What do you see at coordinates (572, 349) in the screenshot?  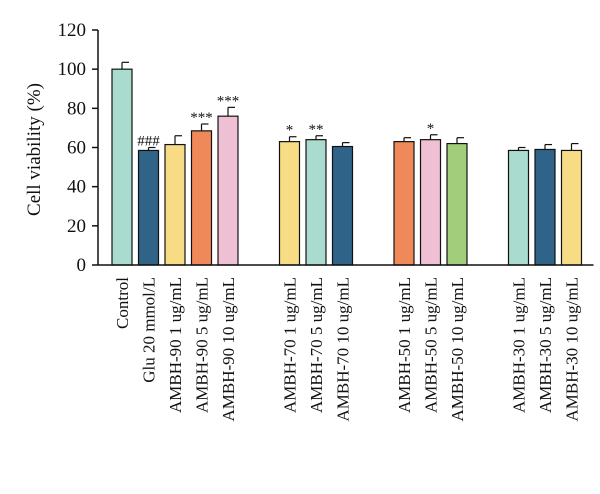 I see `category-label: AMBH-30 10 ug/mL` at bounding box center [572, 349].